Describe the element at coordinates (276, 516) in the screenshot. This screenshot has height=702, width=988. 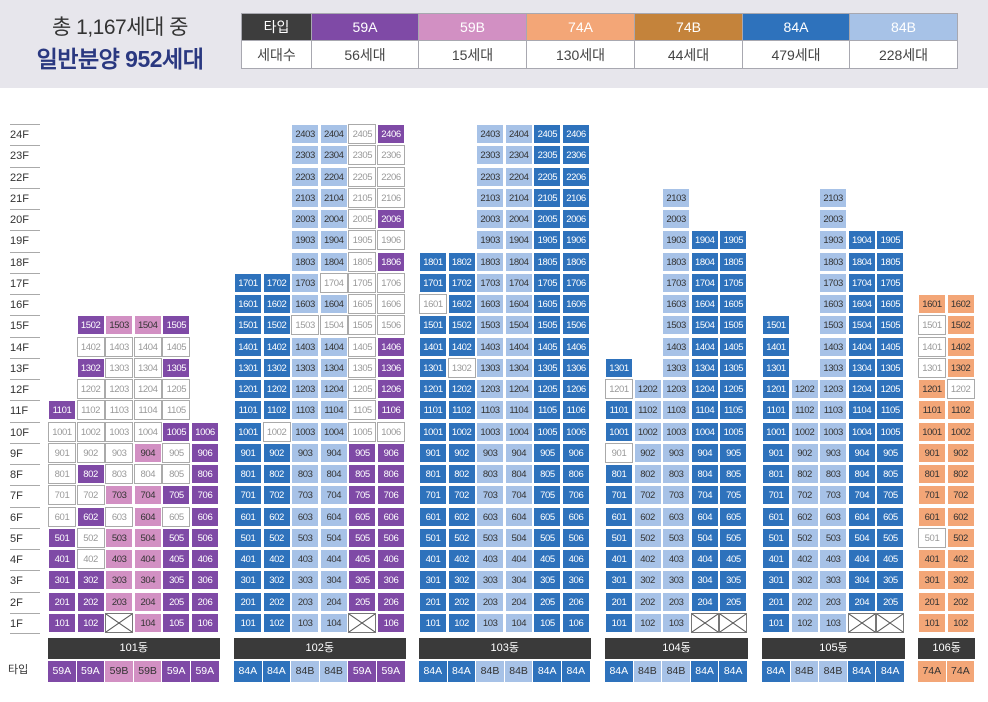
I see `sale-unit: 602` at that location.